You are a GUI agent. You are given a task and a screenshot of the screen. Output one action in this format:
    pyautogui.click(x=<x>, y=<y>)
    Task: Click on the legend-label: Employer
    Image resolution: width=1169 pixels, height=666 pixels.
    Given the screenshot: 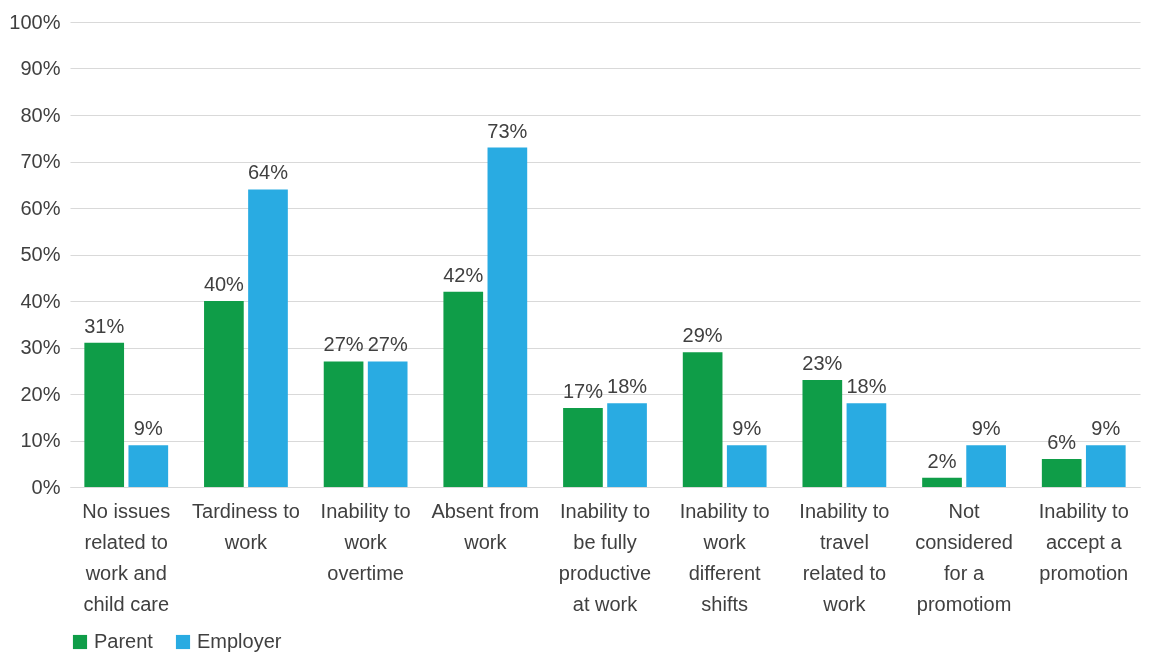 What is the action you would take?
    pyautogui.click(x=239, y=641)
    